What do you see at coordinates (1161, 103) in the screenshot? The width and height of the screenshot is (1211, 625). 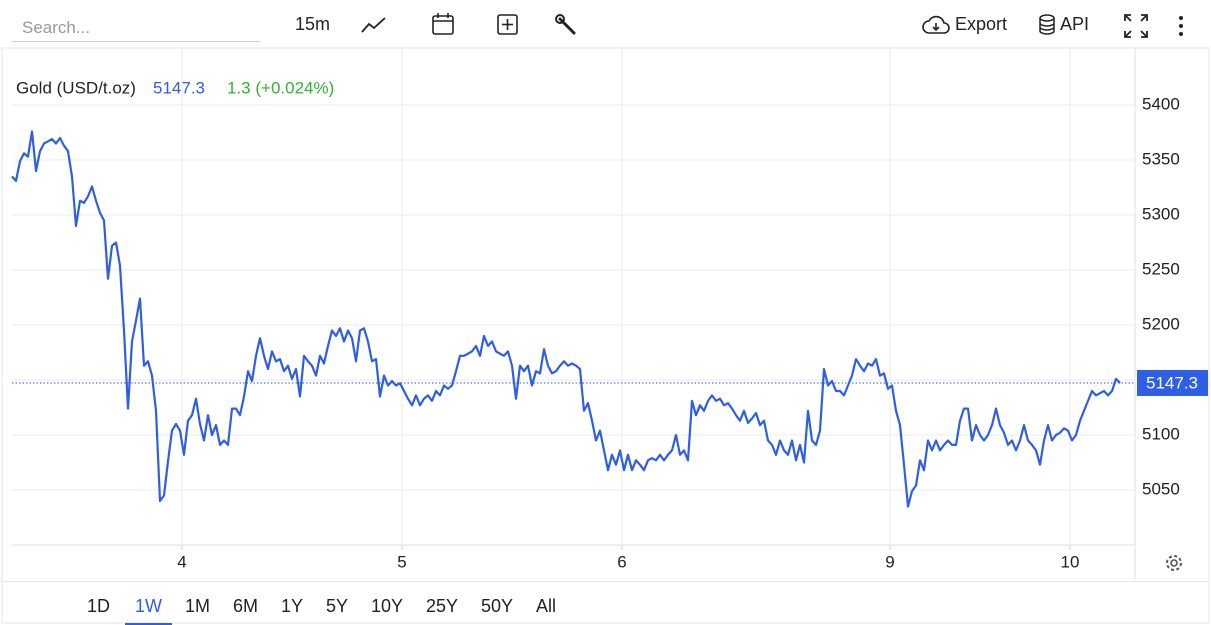 I see `y-tick-label: 5400` at bounding box center [1161, 103].